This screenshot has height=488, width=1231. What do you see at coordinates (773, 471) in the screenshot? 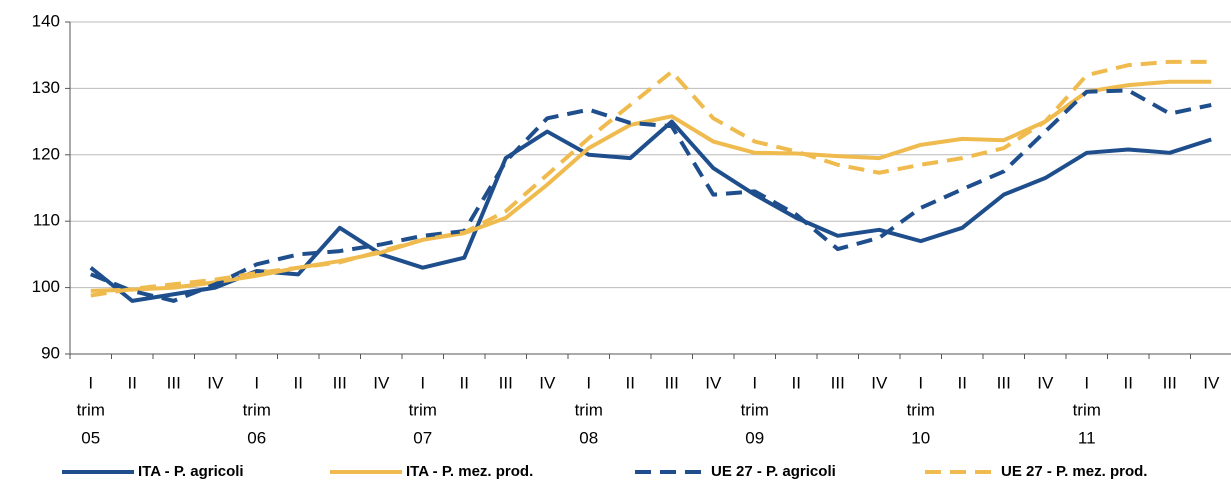
I see `legend-label: UE 27 - P. agricoli` at bounding box center [773, 471].